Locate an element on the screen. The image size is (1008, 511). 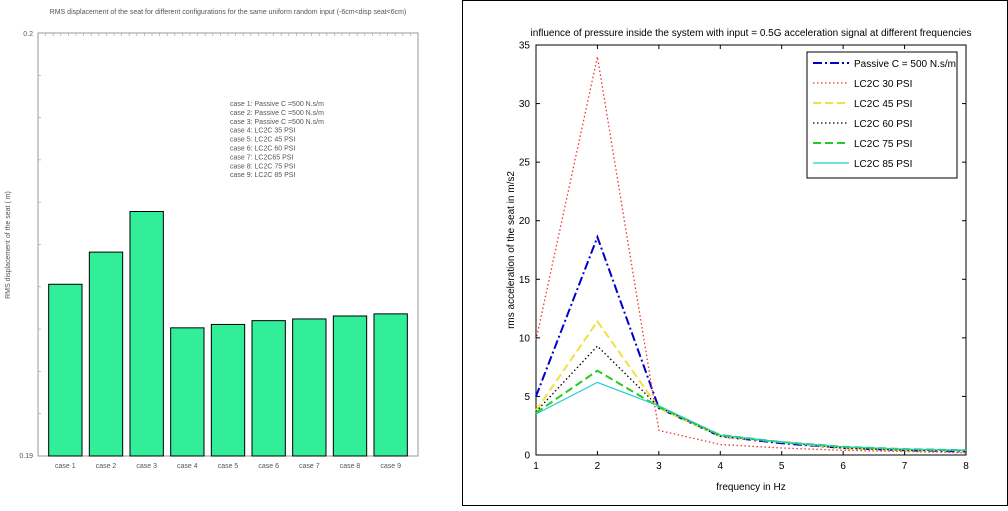
case-annotation: case 6: LC2C 60 PSI is located at coordinates (262, 149).